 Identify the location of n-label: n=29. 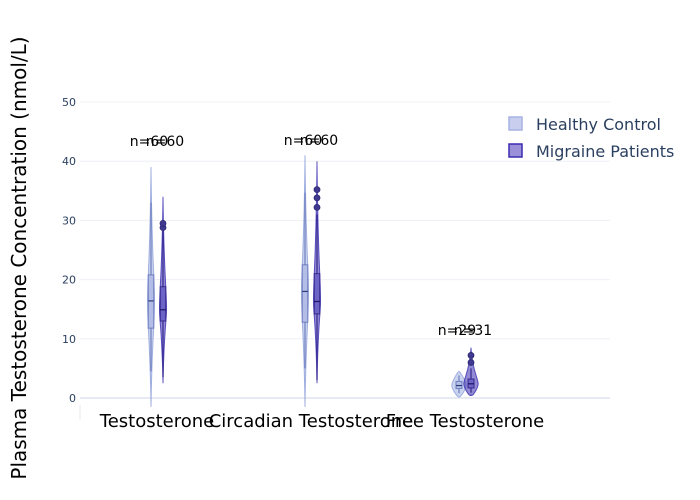
(457, 331).